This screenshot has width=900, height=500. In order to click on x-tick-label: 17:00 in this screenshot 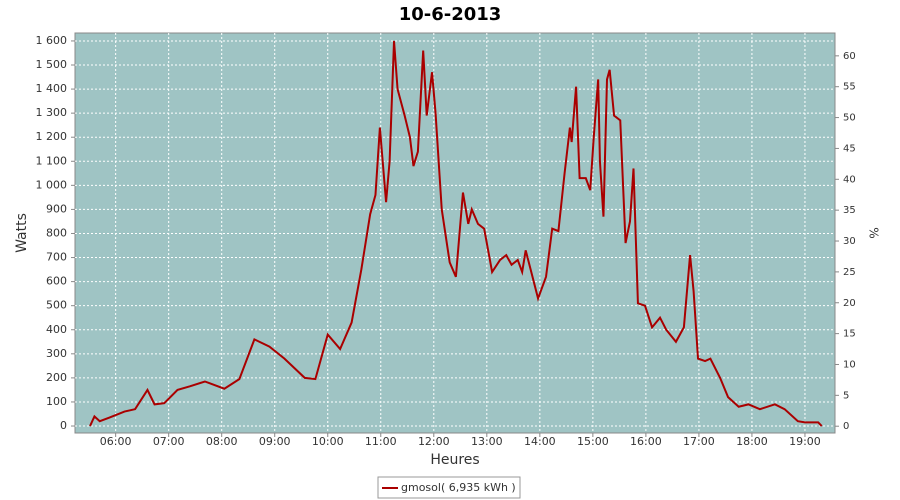, I will do `click(699, 441)`.